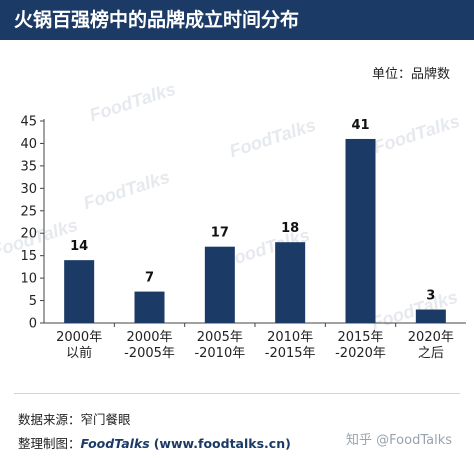  What do you see at coordinates (74, 419) in the screenshot?
I see `source-note: 数据来源：窄门餐眼` at bounding box center [74, 419].